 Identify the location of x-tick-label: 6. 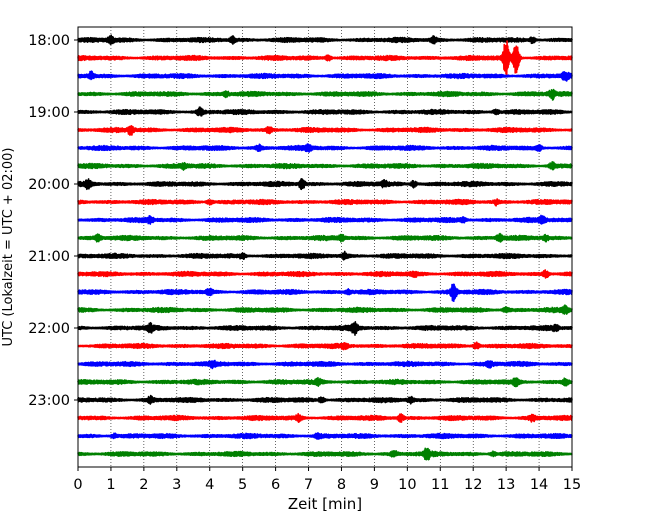
(275, 485).